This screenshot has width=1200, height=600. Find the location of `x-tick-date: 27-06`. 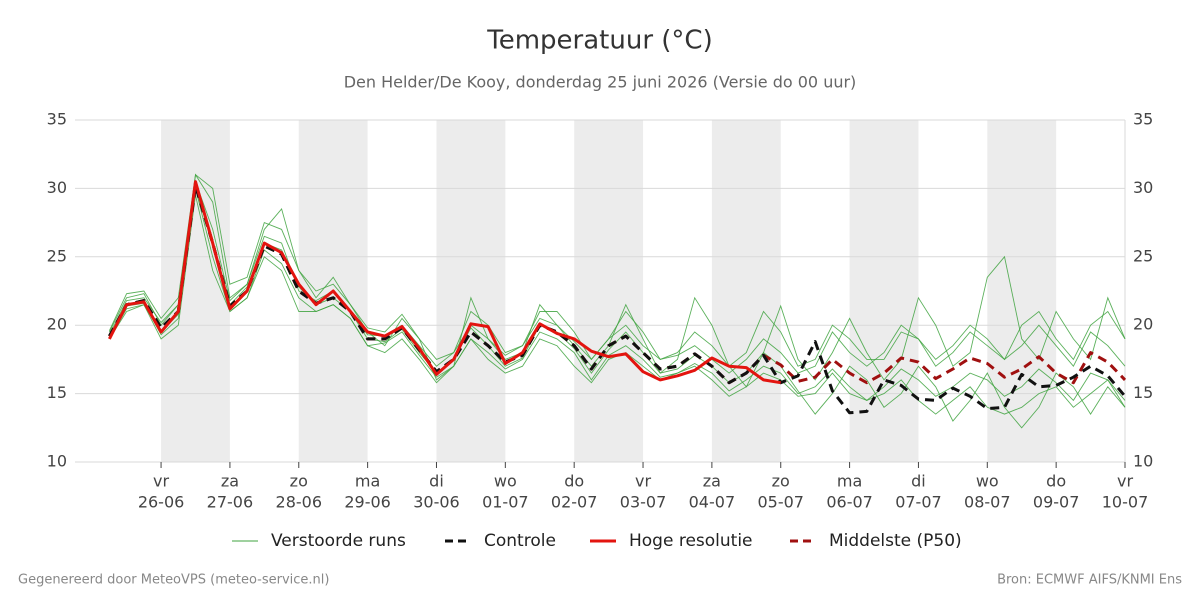

x-tick-date: 27-06 is located at coordinates (230, 502).